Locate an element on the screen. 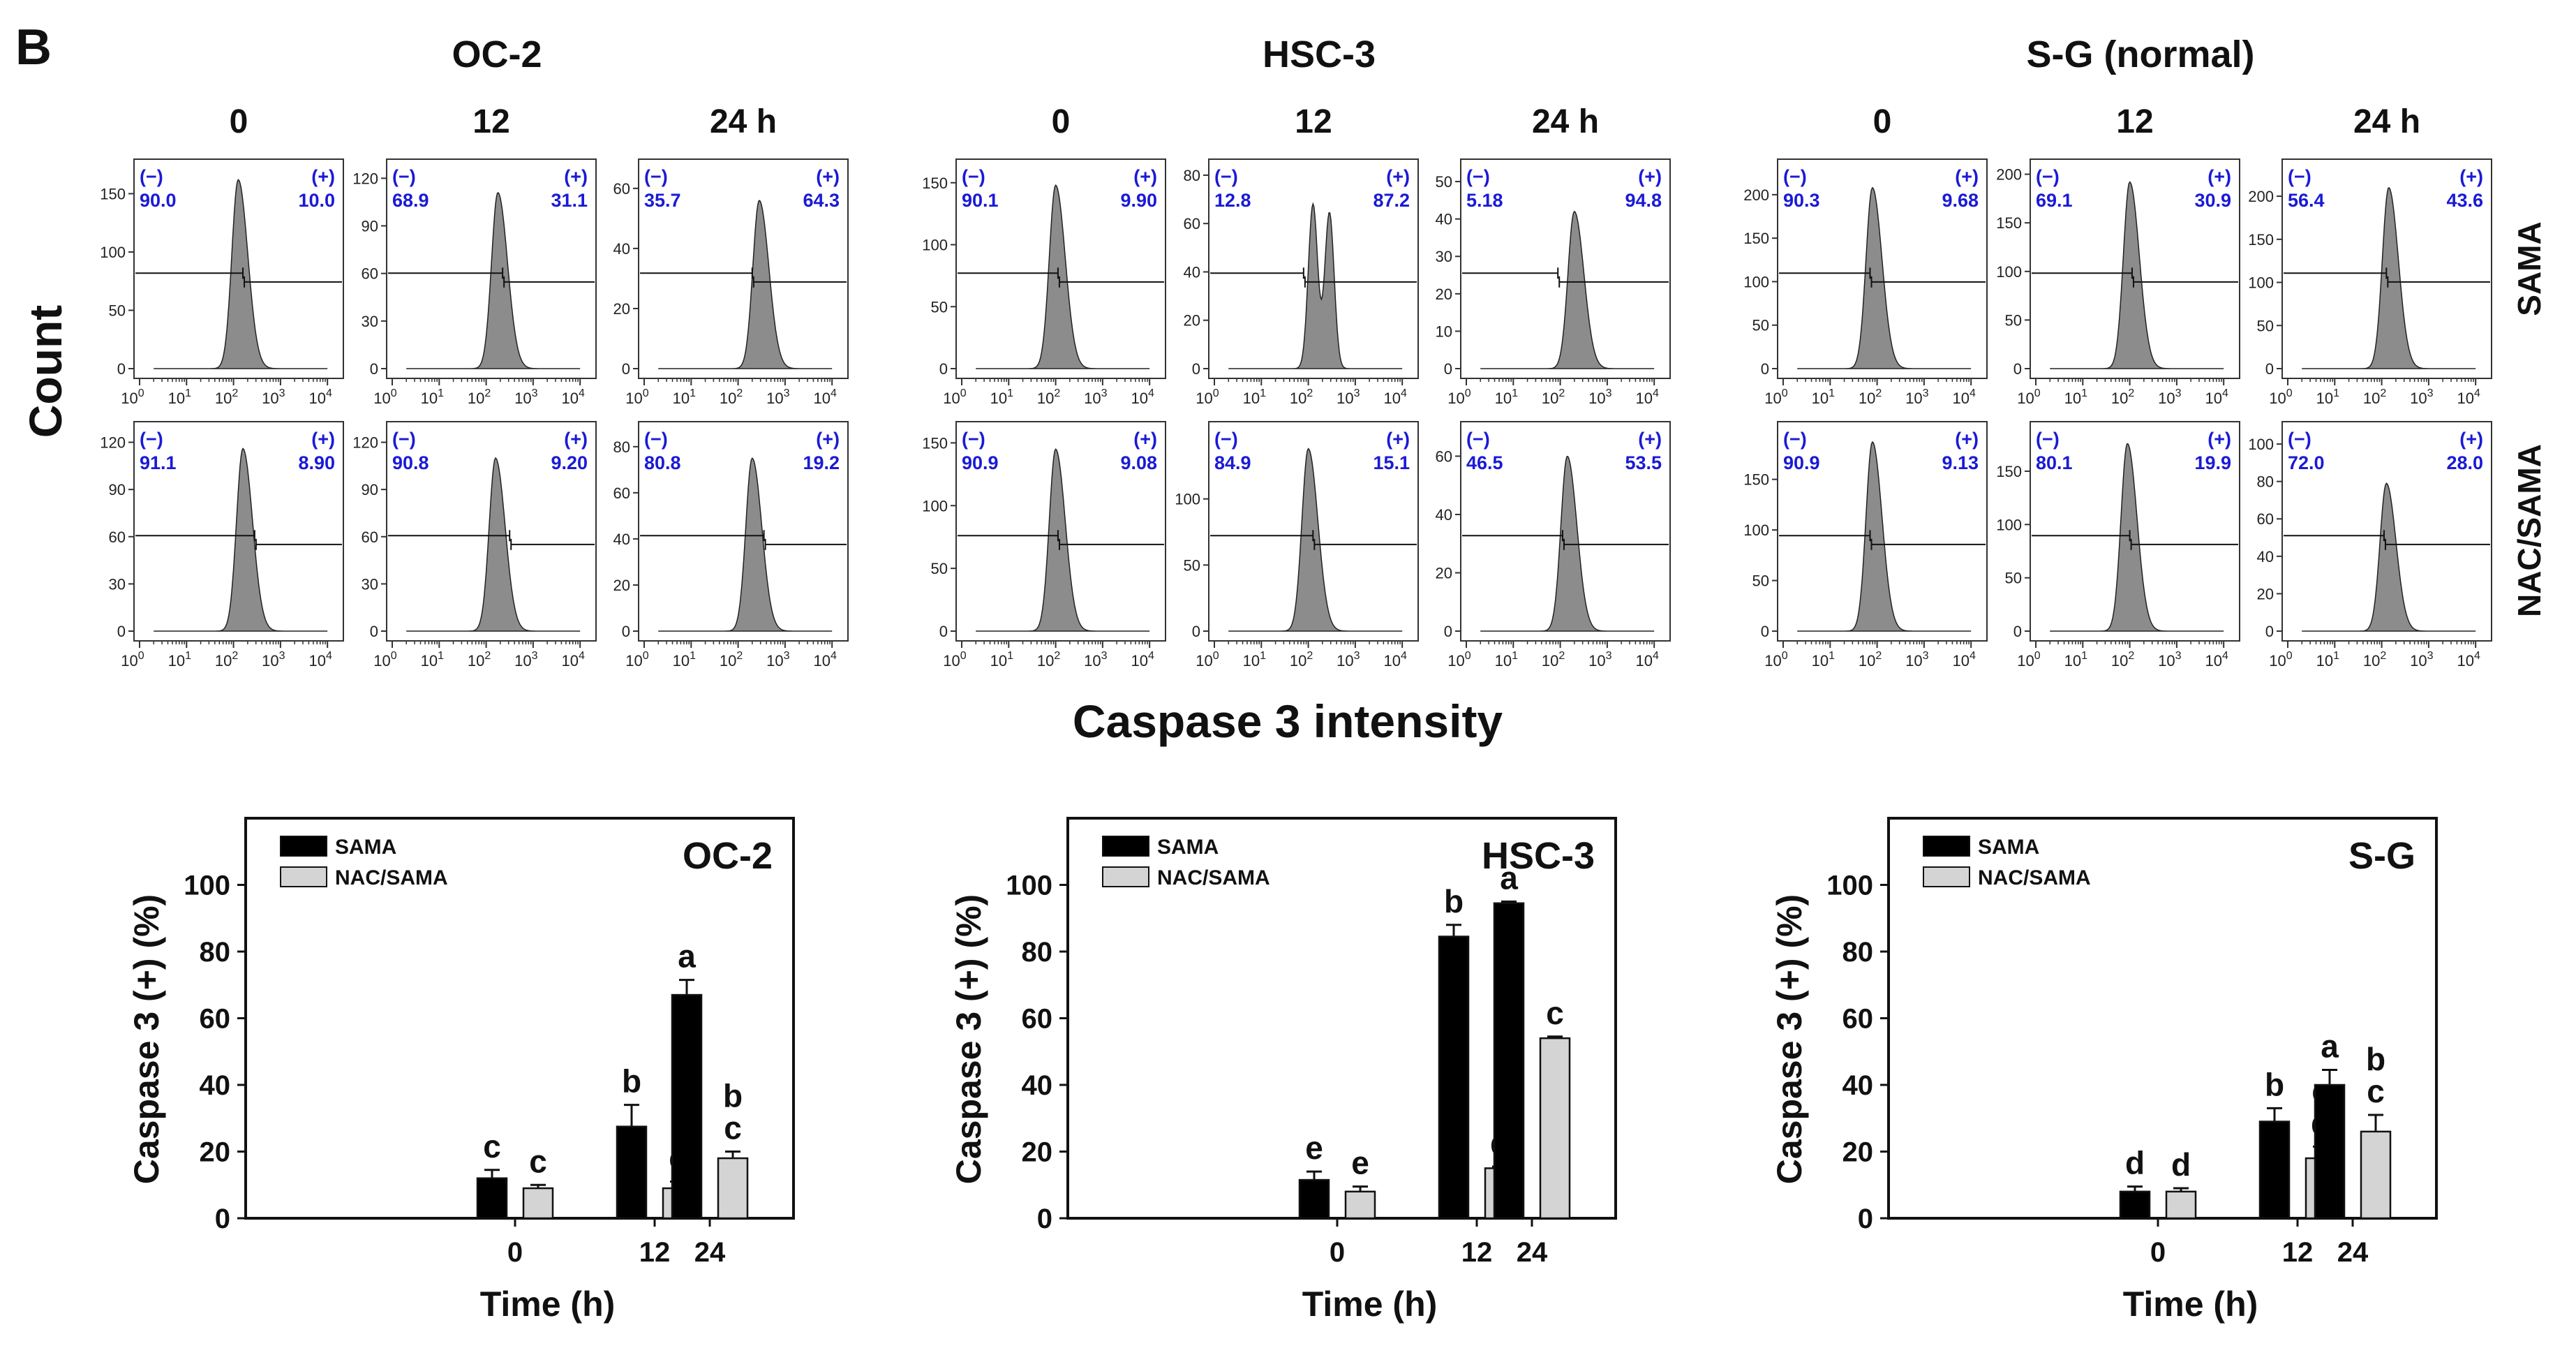 This screenshot has height=1346, width=2576. x-tick-label: 10² is located at coordinates (2122, 397).